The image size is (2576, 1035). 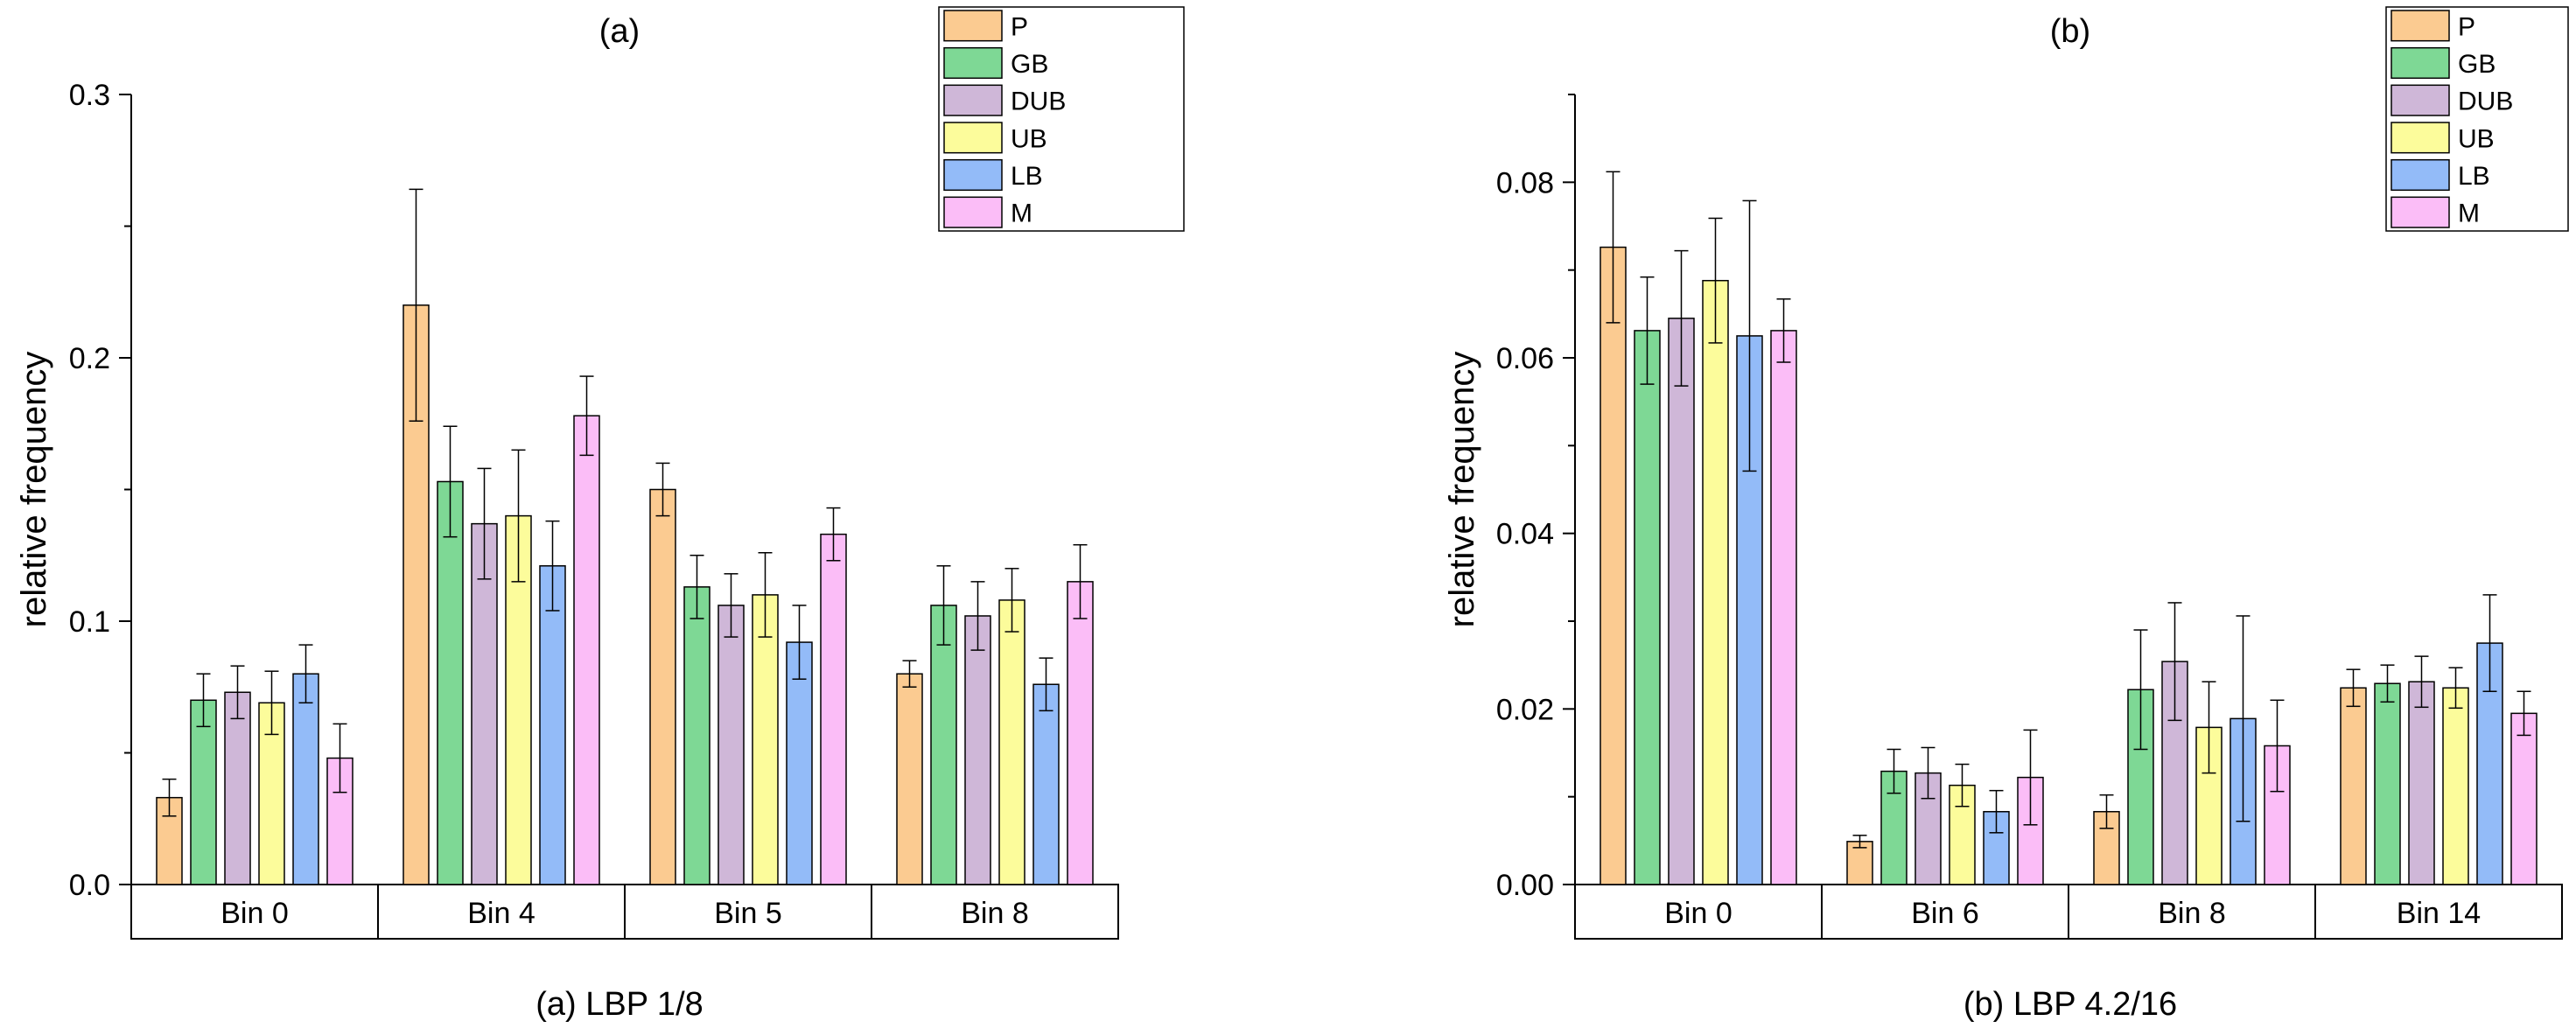 What do you see at coordinates (89, 95) in the screenshot?
I see `y-tick-label: 0.3` at bounding box center [89, 95].